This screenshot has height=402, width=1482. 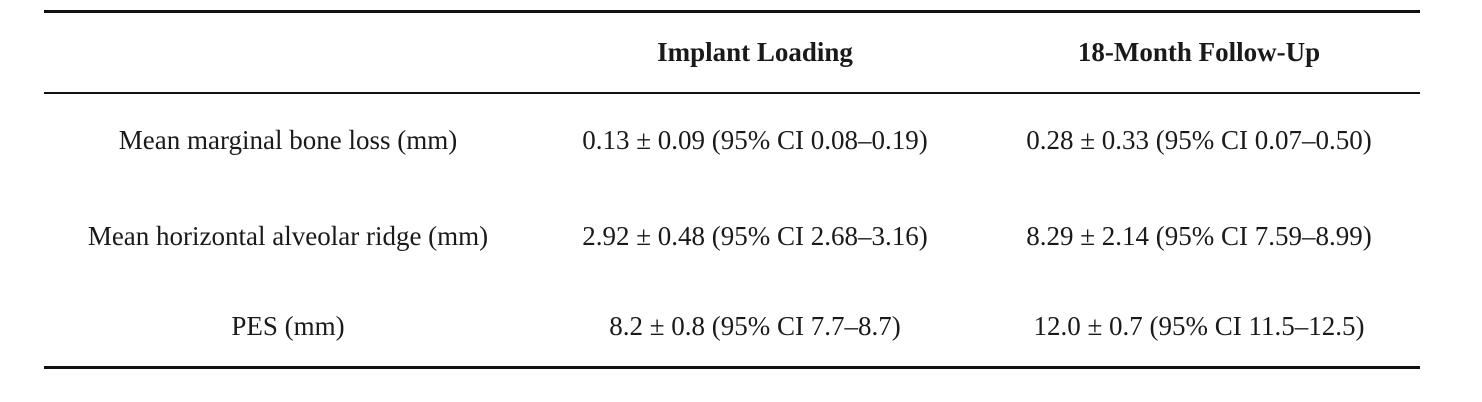 What do you see at coordinates (755, 326) in the screenshot?
I see `cell-implant-loading: 8.2 ± 0.8 (95% CI 7.7–8.7)` at bounding box center [755, 326].